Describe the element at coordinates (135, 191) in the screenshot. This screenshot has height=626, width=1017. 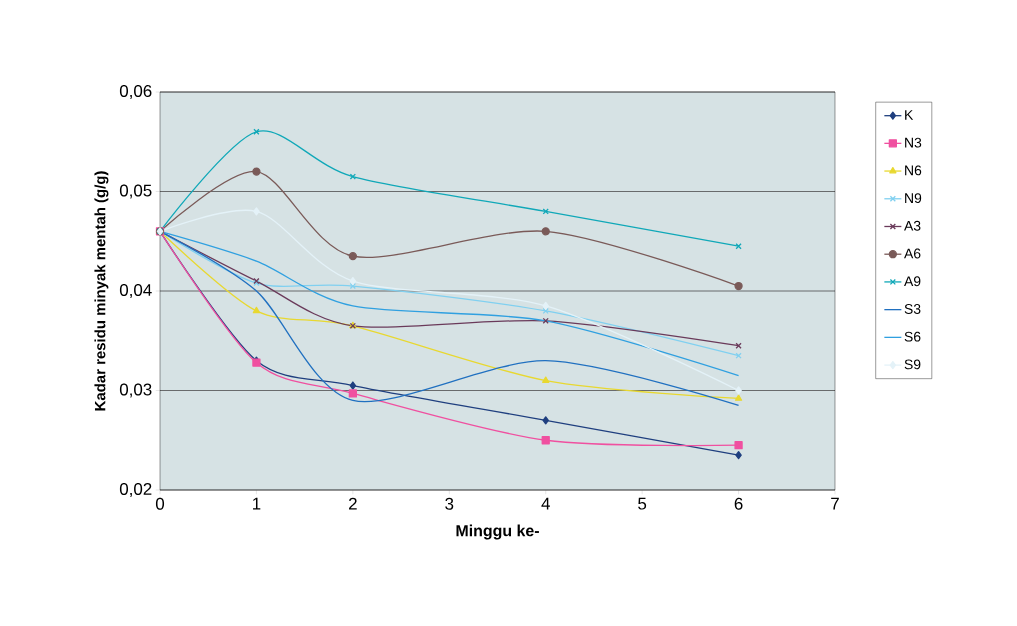
I see `y-tick-label: 0,05` at that location.